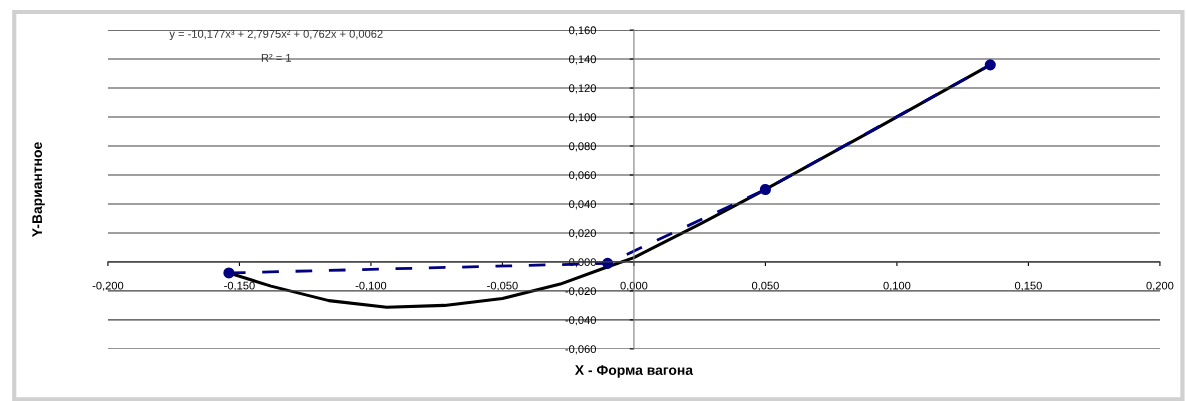  Describe the element at coordinates (765, 286) in the screenshot. I see `x-tick-label: 0,050` at that location.